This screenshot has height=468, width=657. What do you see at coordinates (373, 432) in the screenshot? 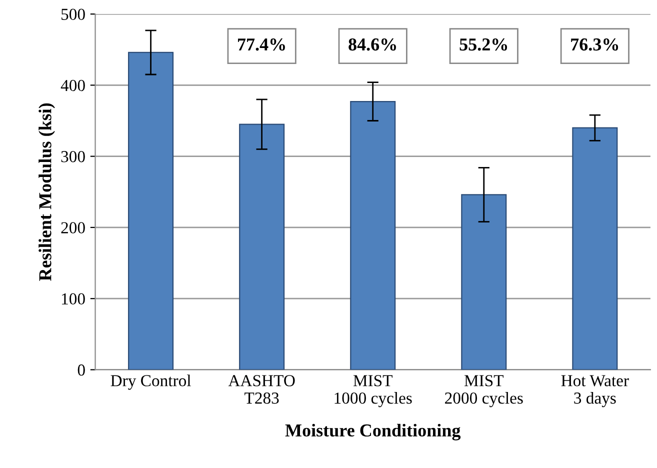
I see `x-axis-title: Moisture Conditioning` at bounding box center [373, 432].